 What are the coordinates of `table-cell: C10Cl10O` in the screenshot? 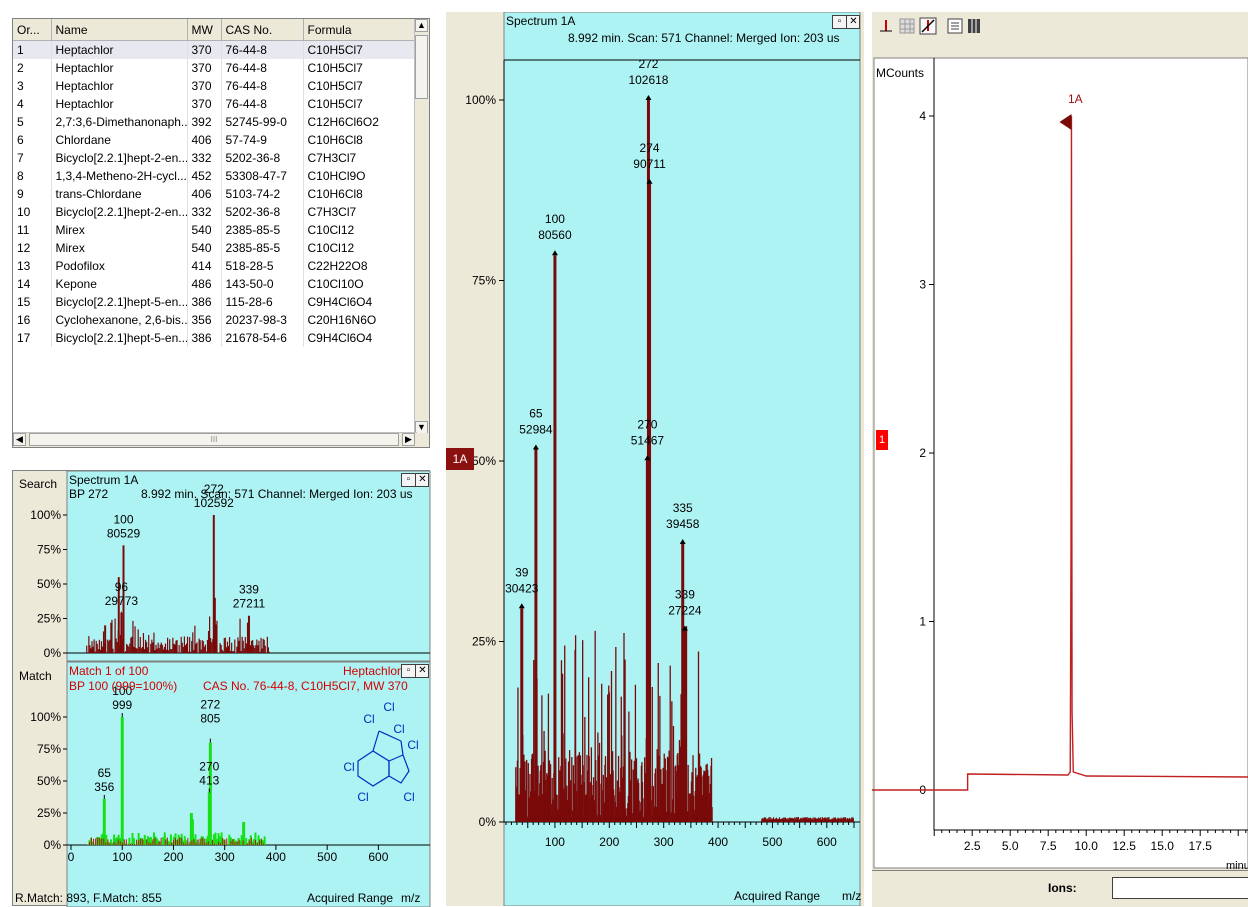 It's located at (361, 284).